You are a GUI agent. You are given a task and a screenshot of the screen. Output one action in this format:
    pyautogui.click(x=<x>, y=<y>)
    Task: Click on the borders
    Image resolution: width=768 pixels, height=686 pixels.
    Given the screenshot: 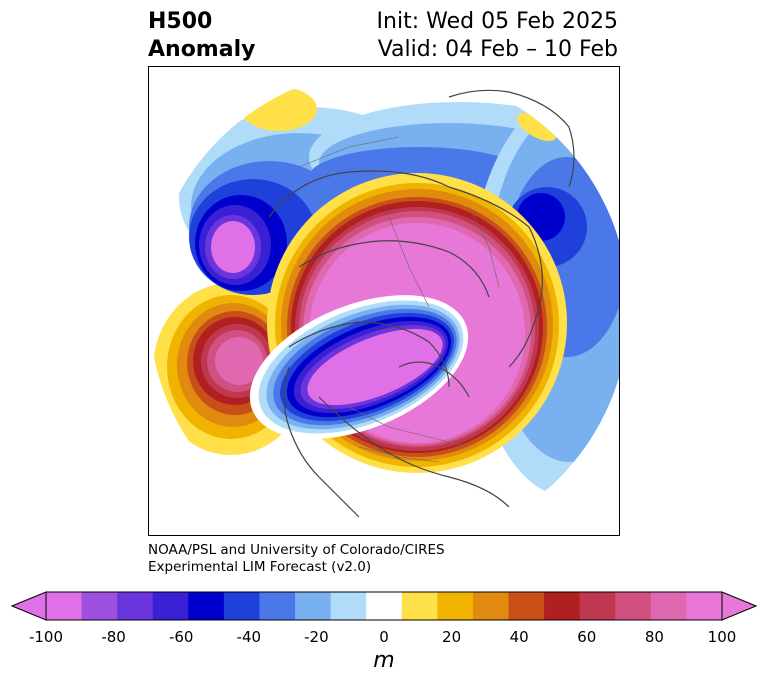 What is the action you would take?
    pyautogui.click(x=399, y=299)
    